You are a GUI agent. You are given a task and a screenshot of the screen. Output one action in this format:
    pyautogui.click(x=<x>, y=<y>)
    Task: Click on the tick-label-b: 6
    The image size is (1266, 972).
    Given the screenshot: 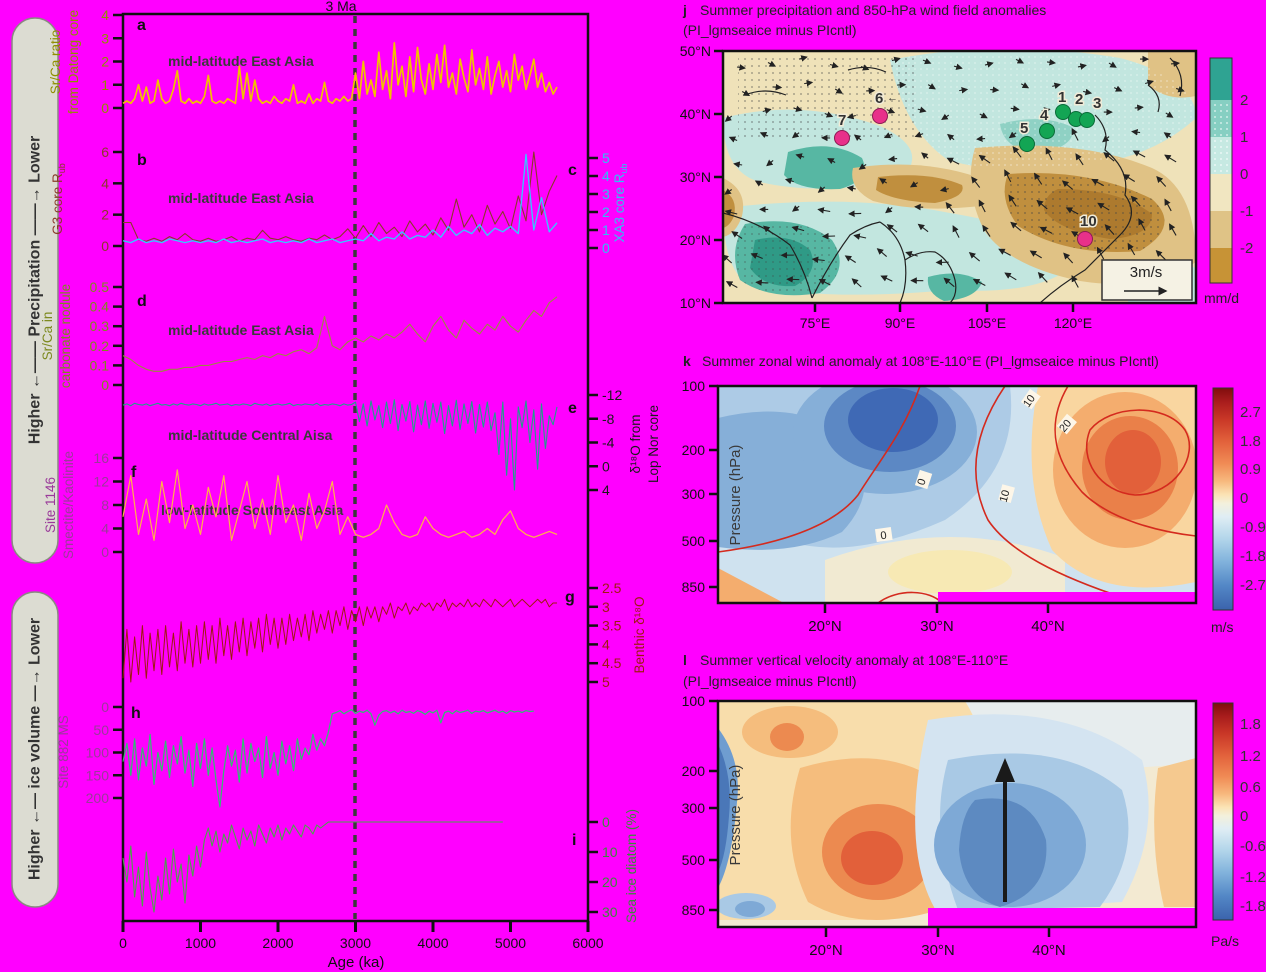 What is the action you would take?
    pyautogui.click(x=105, y=152)
    